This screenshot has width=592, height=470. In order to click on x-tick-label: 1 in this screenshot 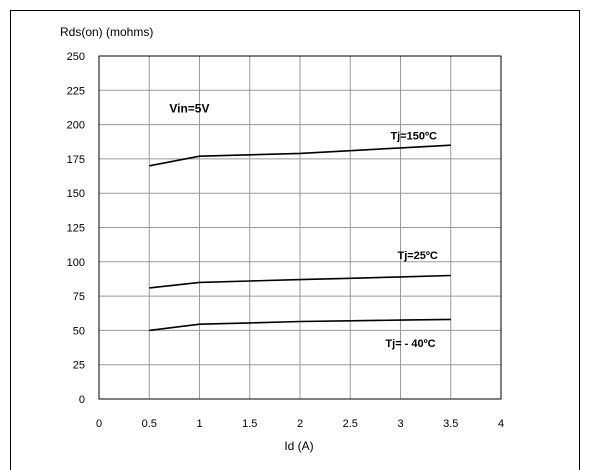, I will do `click(199, 424)`.